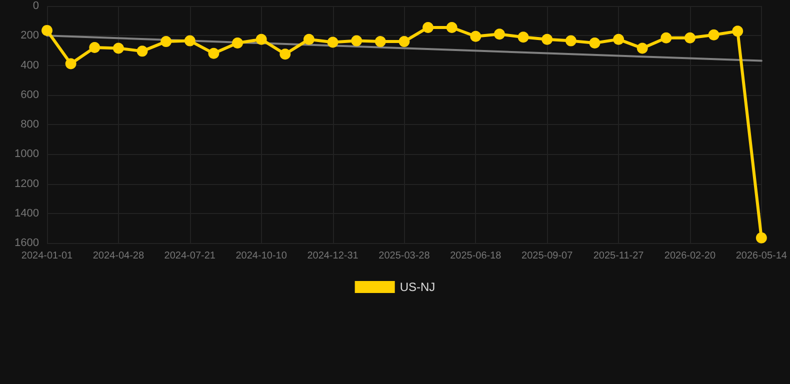 This screenshot has width=790, height=384. What do you see at coordinates (618, 256) in the screenshot?
I see `x-tick-label: 2025-11-27` at bounding box center [618, 256].